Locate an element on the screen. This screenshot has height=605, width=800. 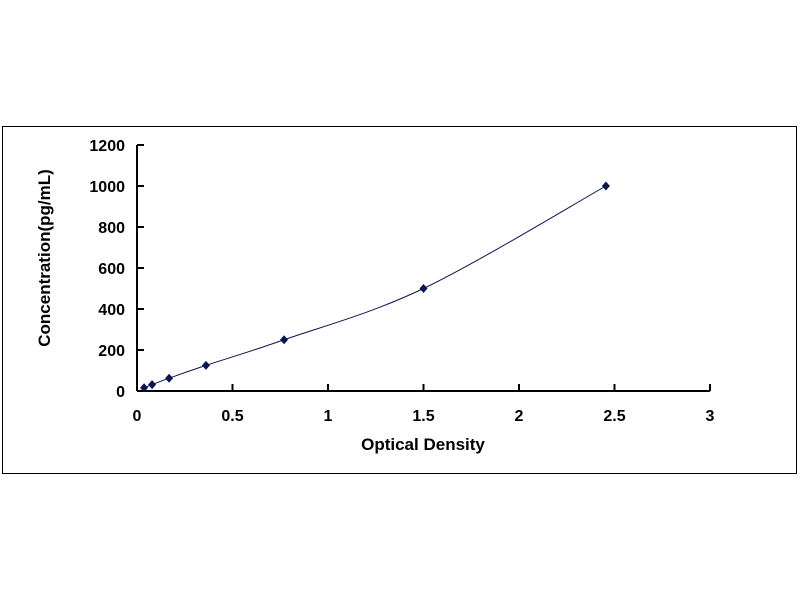
x-tick-label: 1 is located at coordinates (328, 416).